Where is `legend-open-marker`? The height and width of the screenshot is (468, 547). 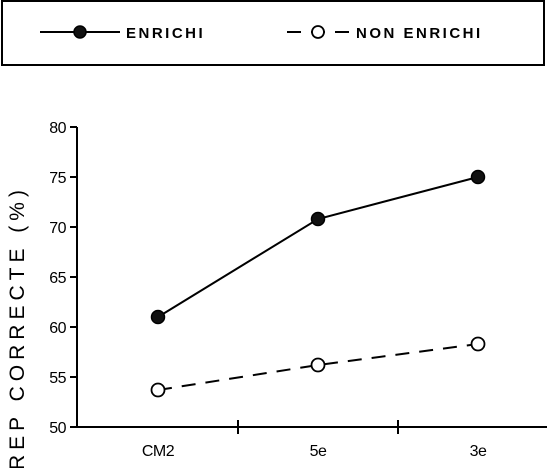 legend-open-marker is located at coordinates (318, 32).